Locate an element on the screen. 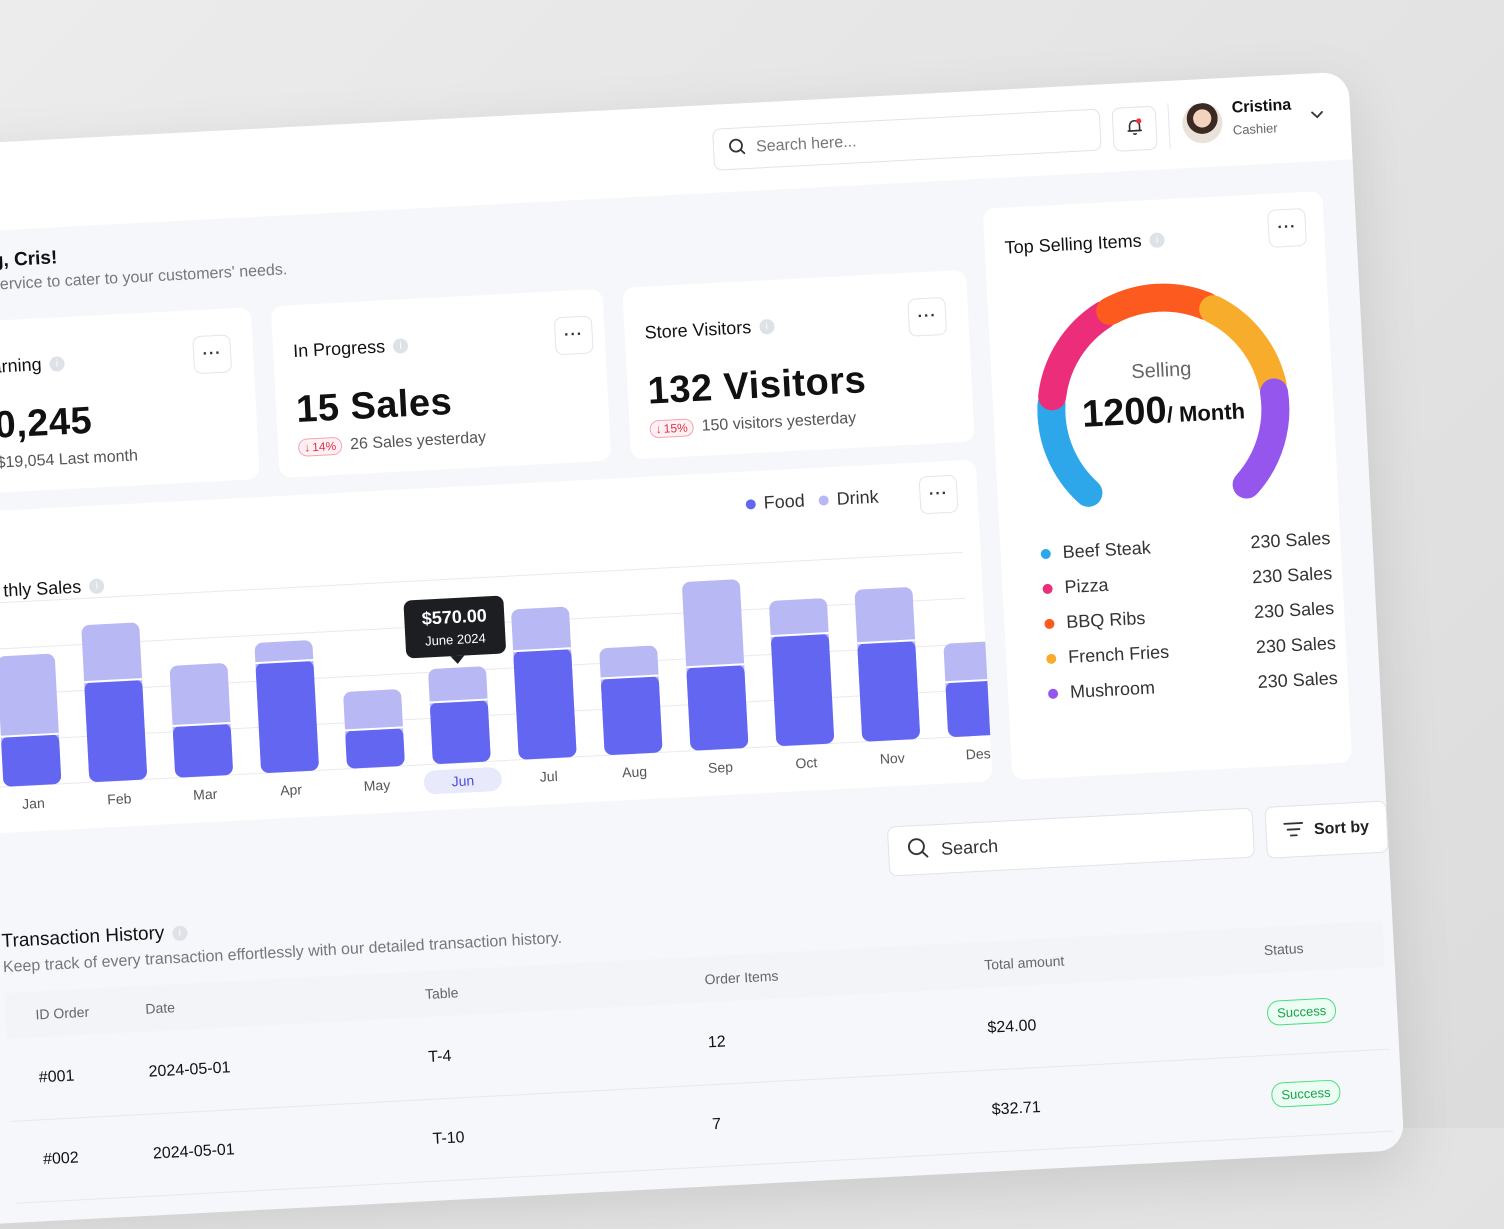 This screenshot has width=1504, height=1229. earning-sub: $19,054 Last month is located at coordinates (69, 459).